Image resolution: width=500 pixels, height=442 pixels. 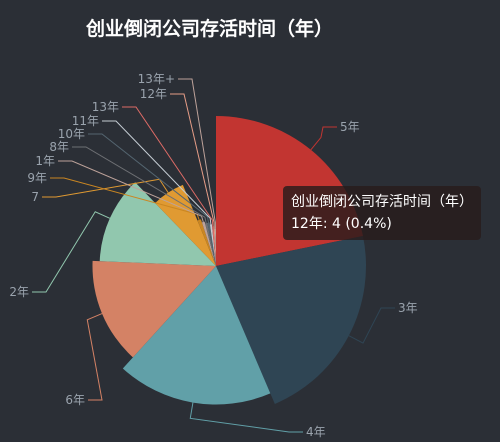 I want to click on slice-label-14: 13年+, so click(x=156, y=79).